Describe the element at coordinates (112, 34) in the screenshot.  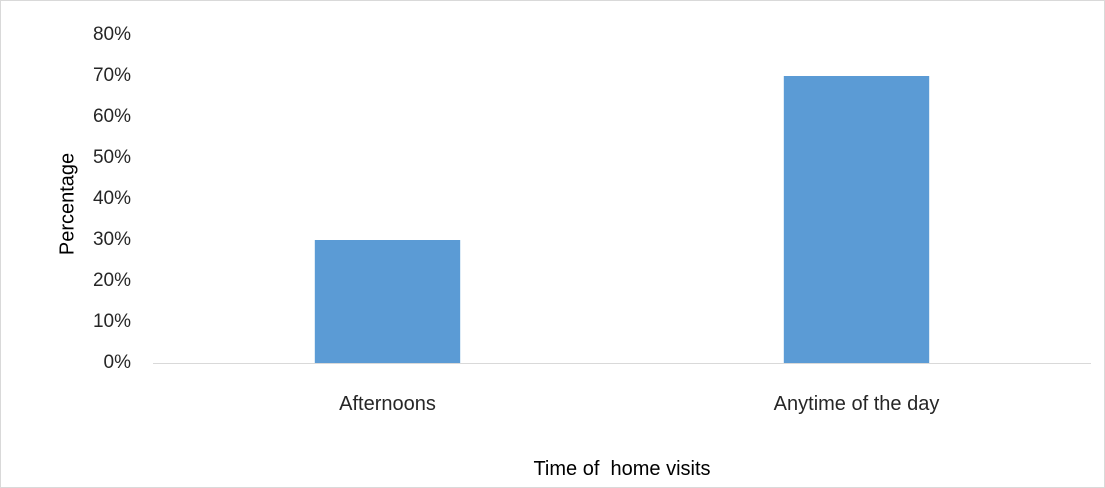
I see `y-tick-label: 80%` at that location.